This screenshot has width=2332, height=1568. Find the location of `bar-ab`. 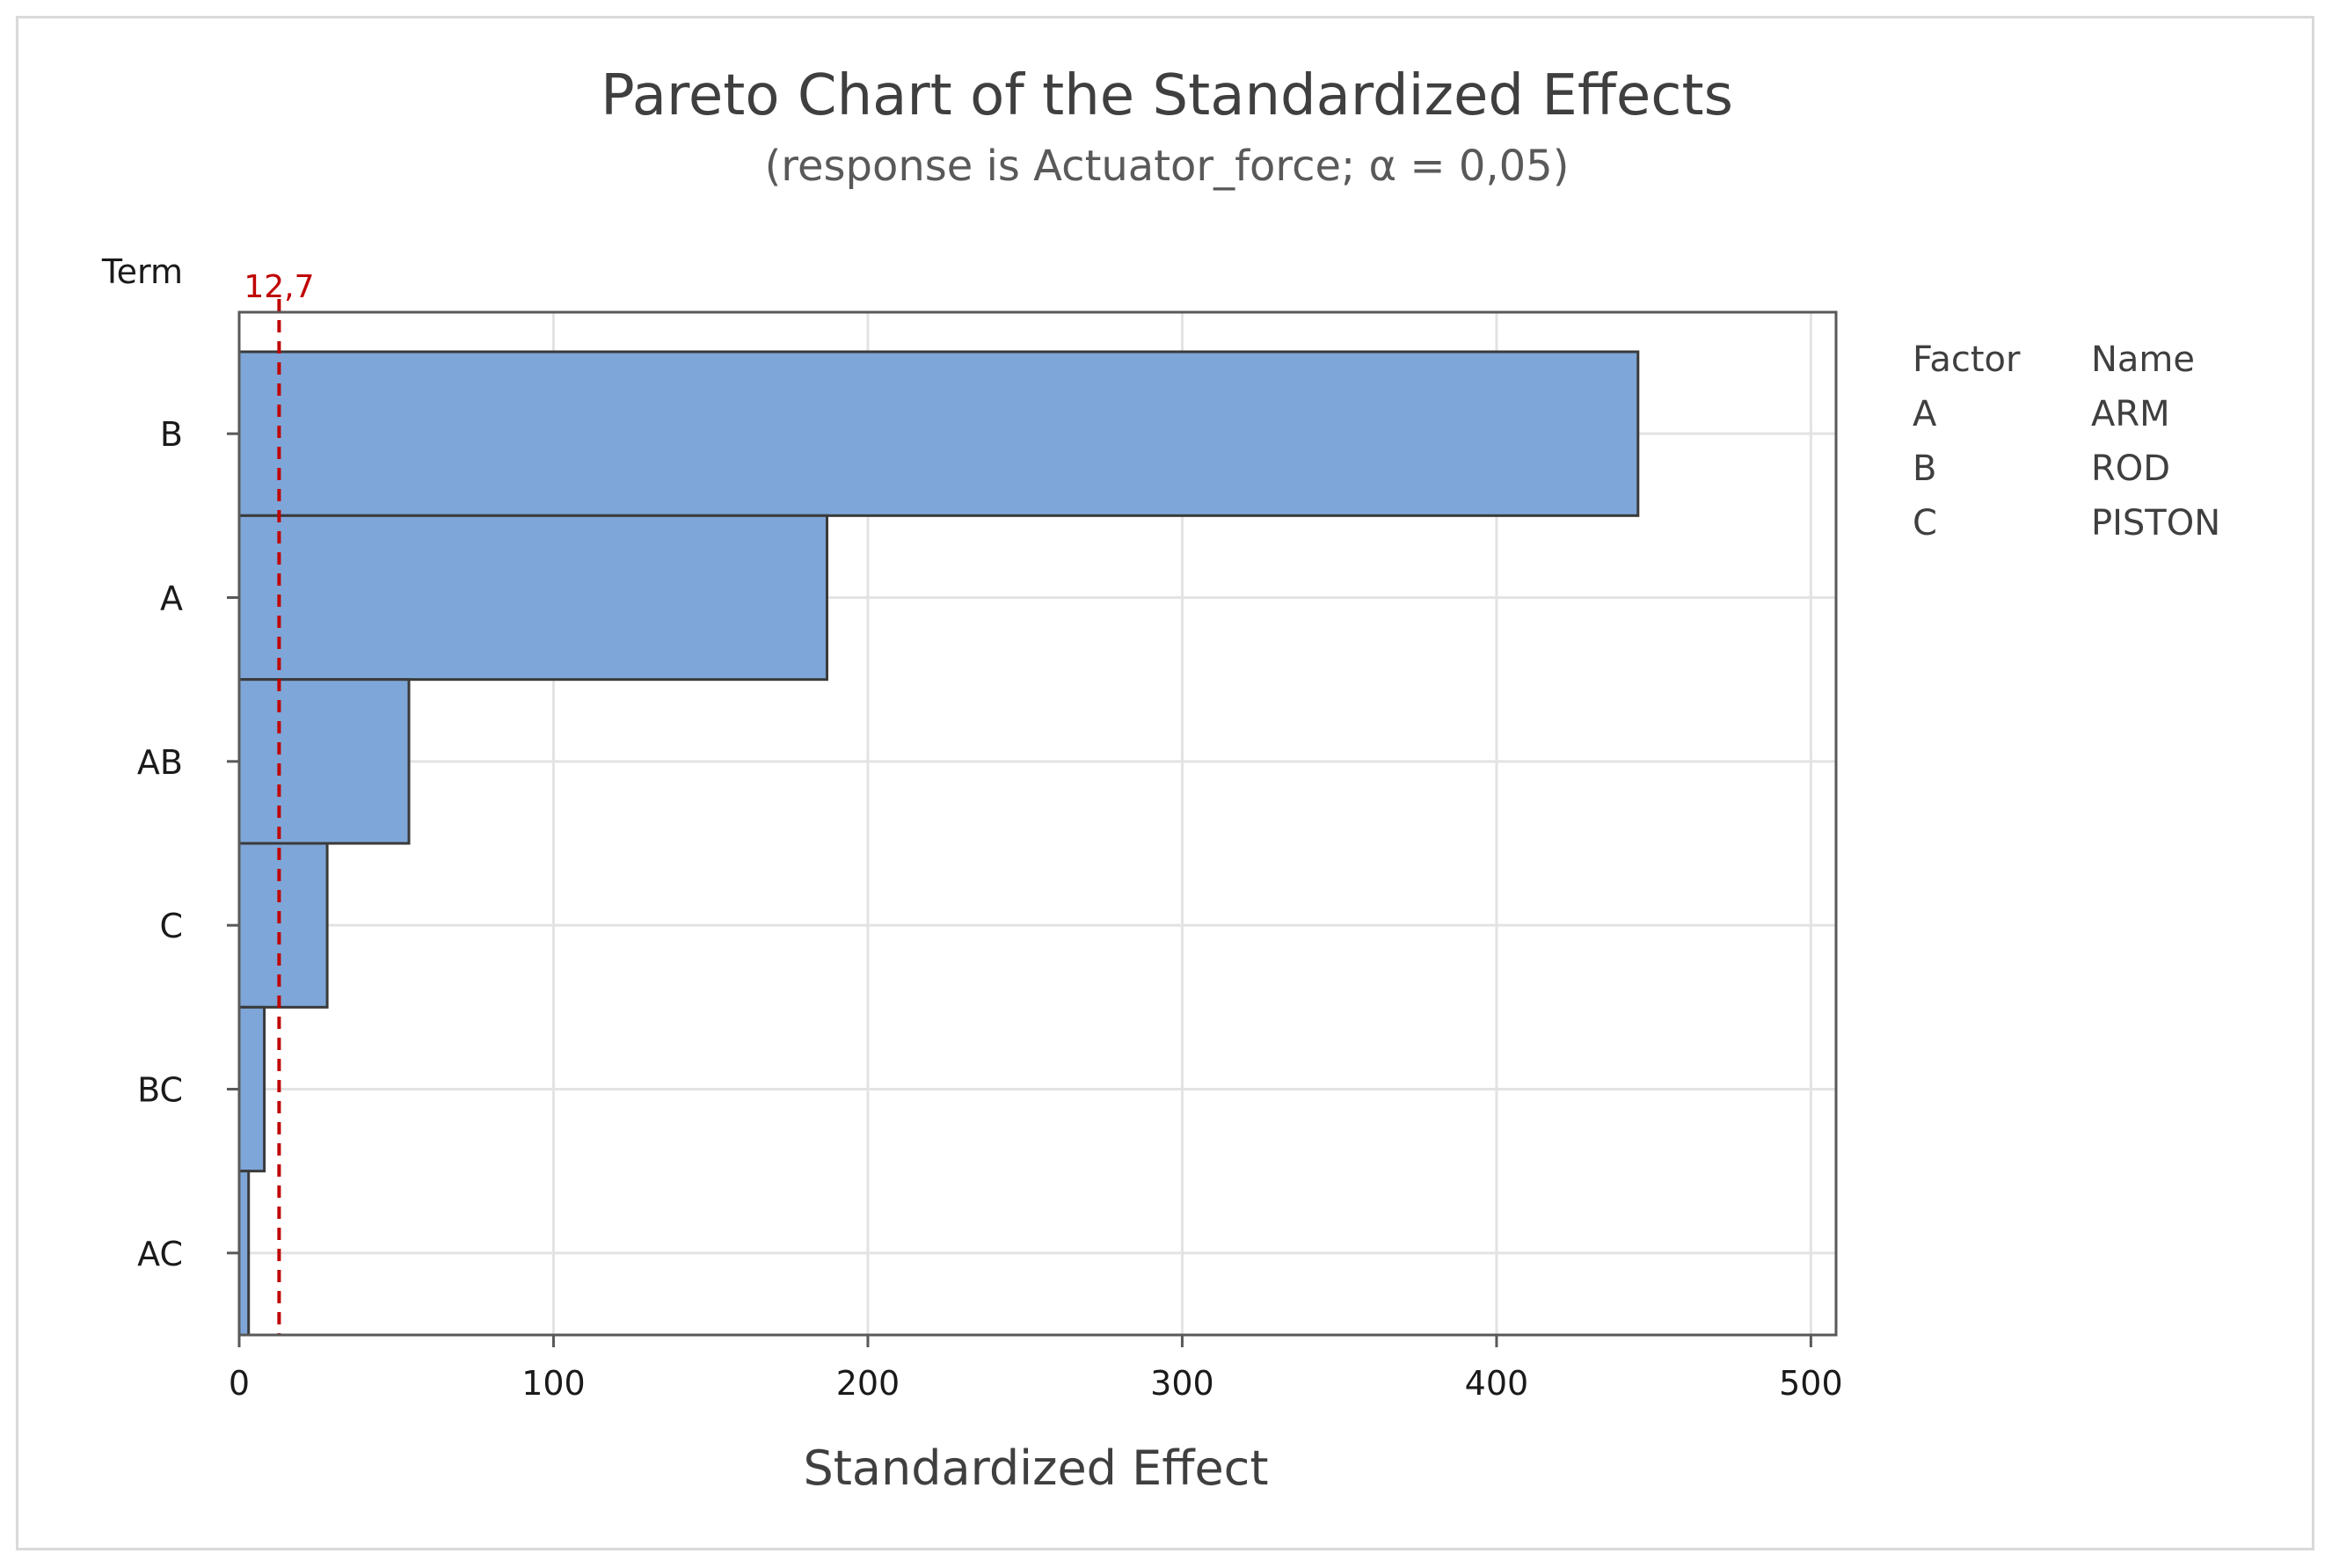

bar-ab is located at coordinates (324, 761).